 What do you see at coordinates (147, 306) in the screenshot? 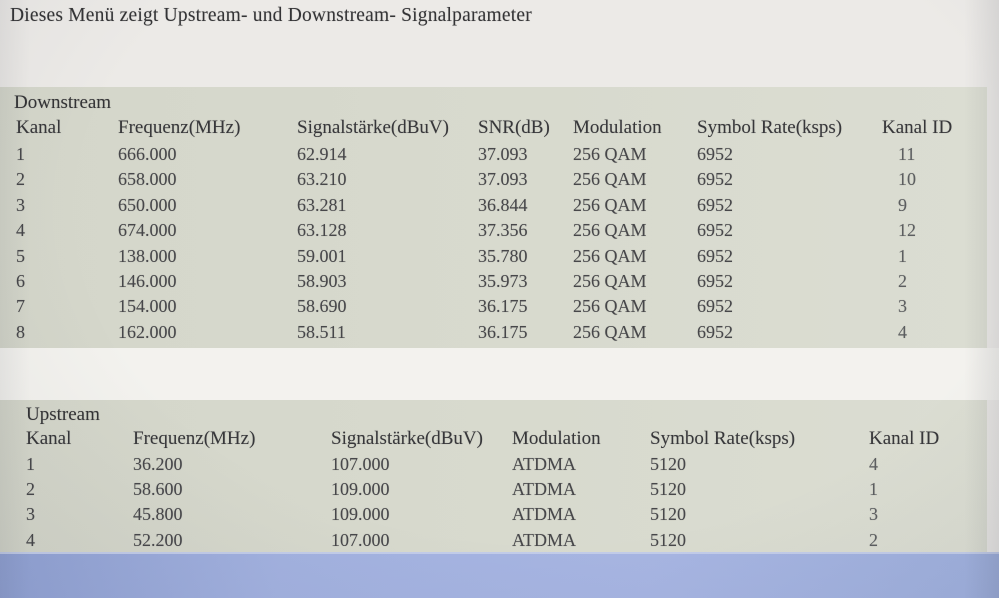
I see `downstream-cell: 154.000` at bounding box center [147, 306].